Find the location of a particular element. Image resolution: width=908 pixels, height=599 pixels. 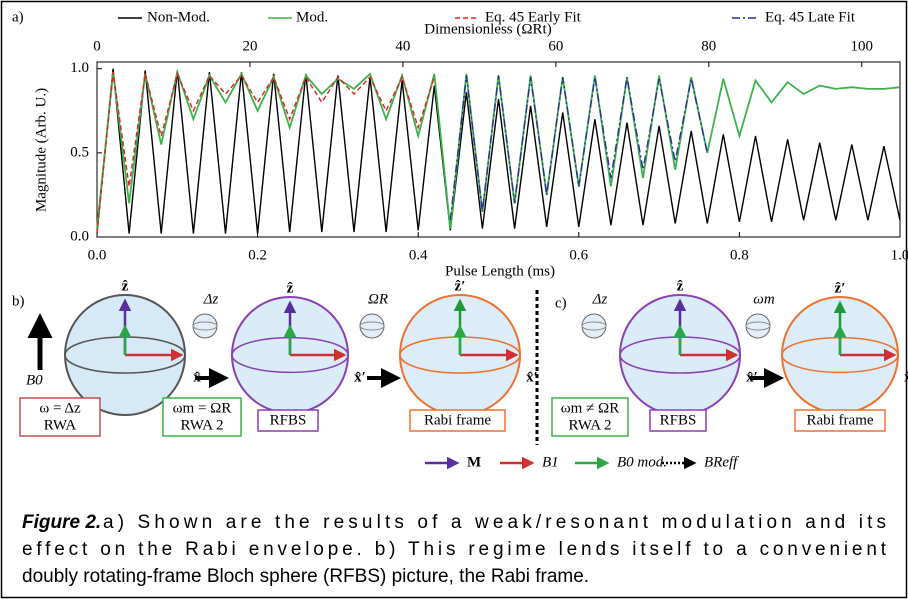

box-text: ωm ≠ ΩR is located at coordinates (590, 408).